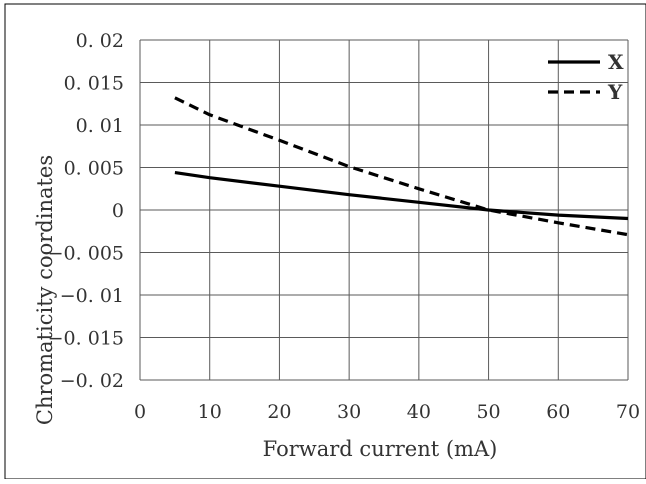 The image size is (646, 484). I want to click on legend-label-y: Y, so click(615, 92).